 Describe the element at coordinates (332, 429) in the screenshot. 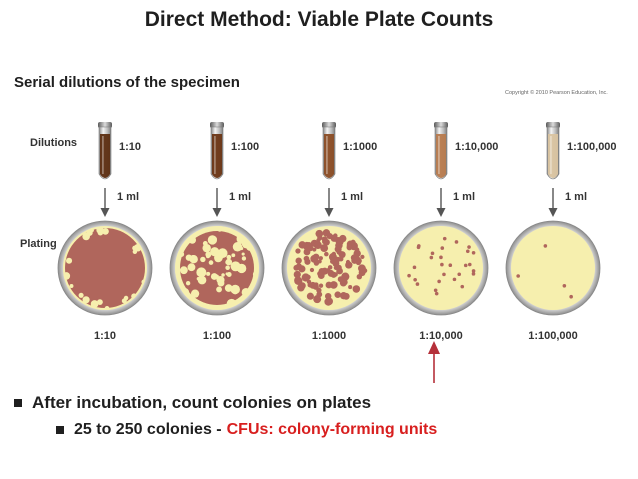

I see `cfu-highlight: CFUs: colony-forming units` at that location.